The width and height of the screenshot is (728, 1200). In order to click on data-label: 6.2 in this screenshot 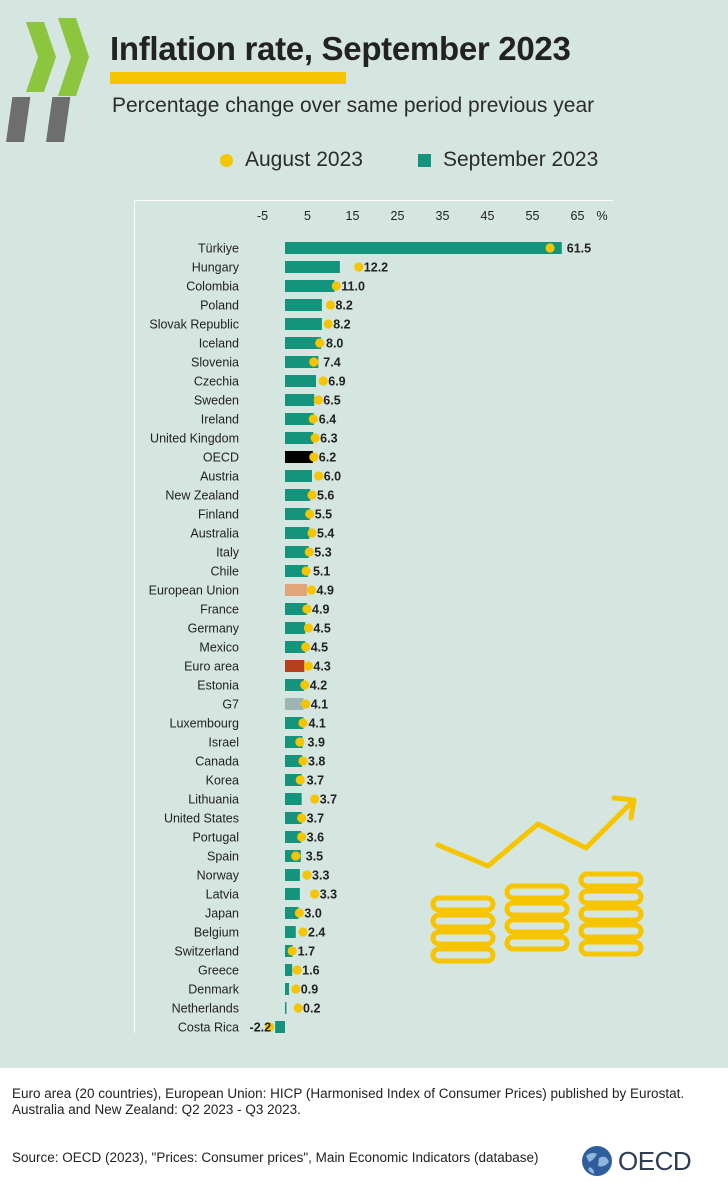, I will do `click(327, 458)`.